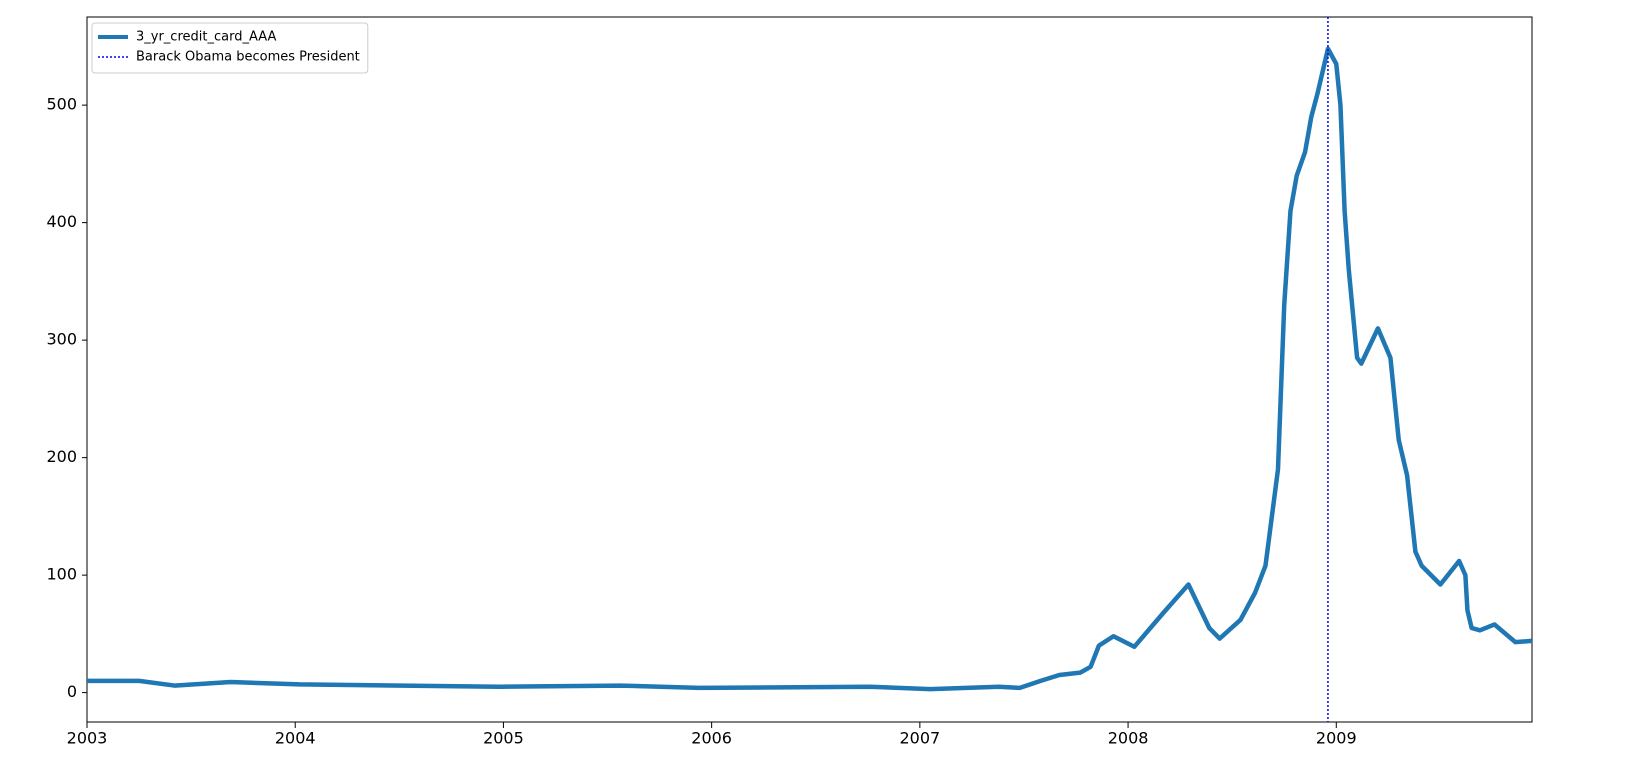  Describe the element at coordinates (230, 48) in the screenshot. I see `legend-box` at that location.